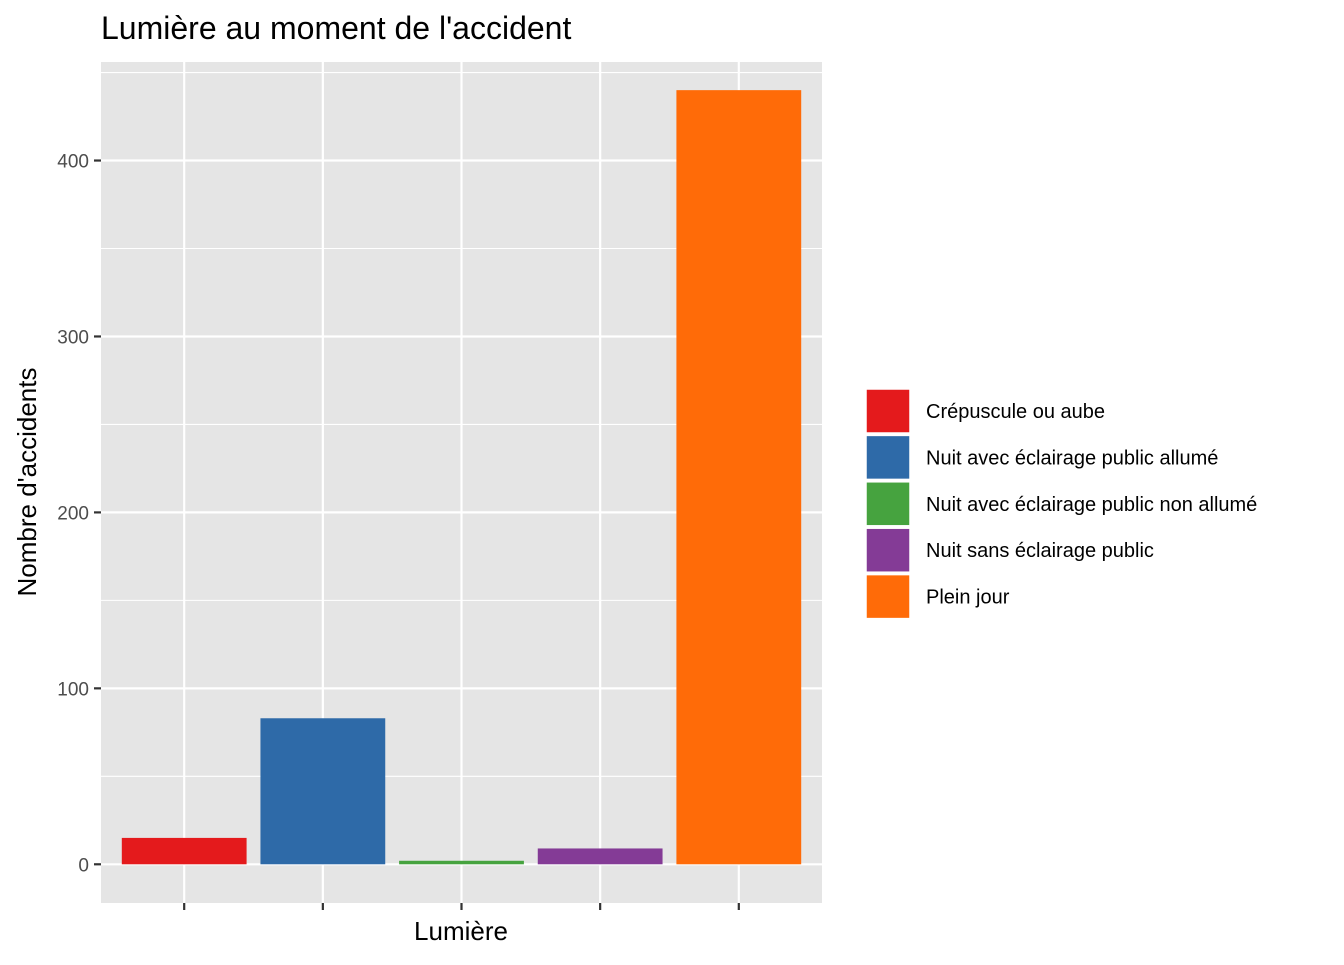  I want to click on x-axis, so click(461, 906).